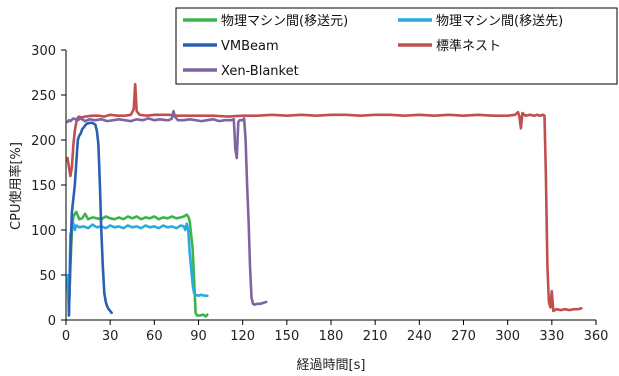  I want to click on x-tick-label: 300, so click(507, 336).